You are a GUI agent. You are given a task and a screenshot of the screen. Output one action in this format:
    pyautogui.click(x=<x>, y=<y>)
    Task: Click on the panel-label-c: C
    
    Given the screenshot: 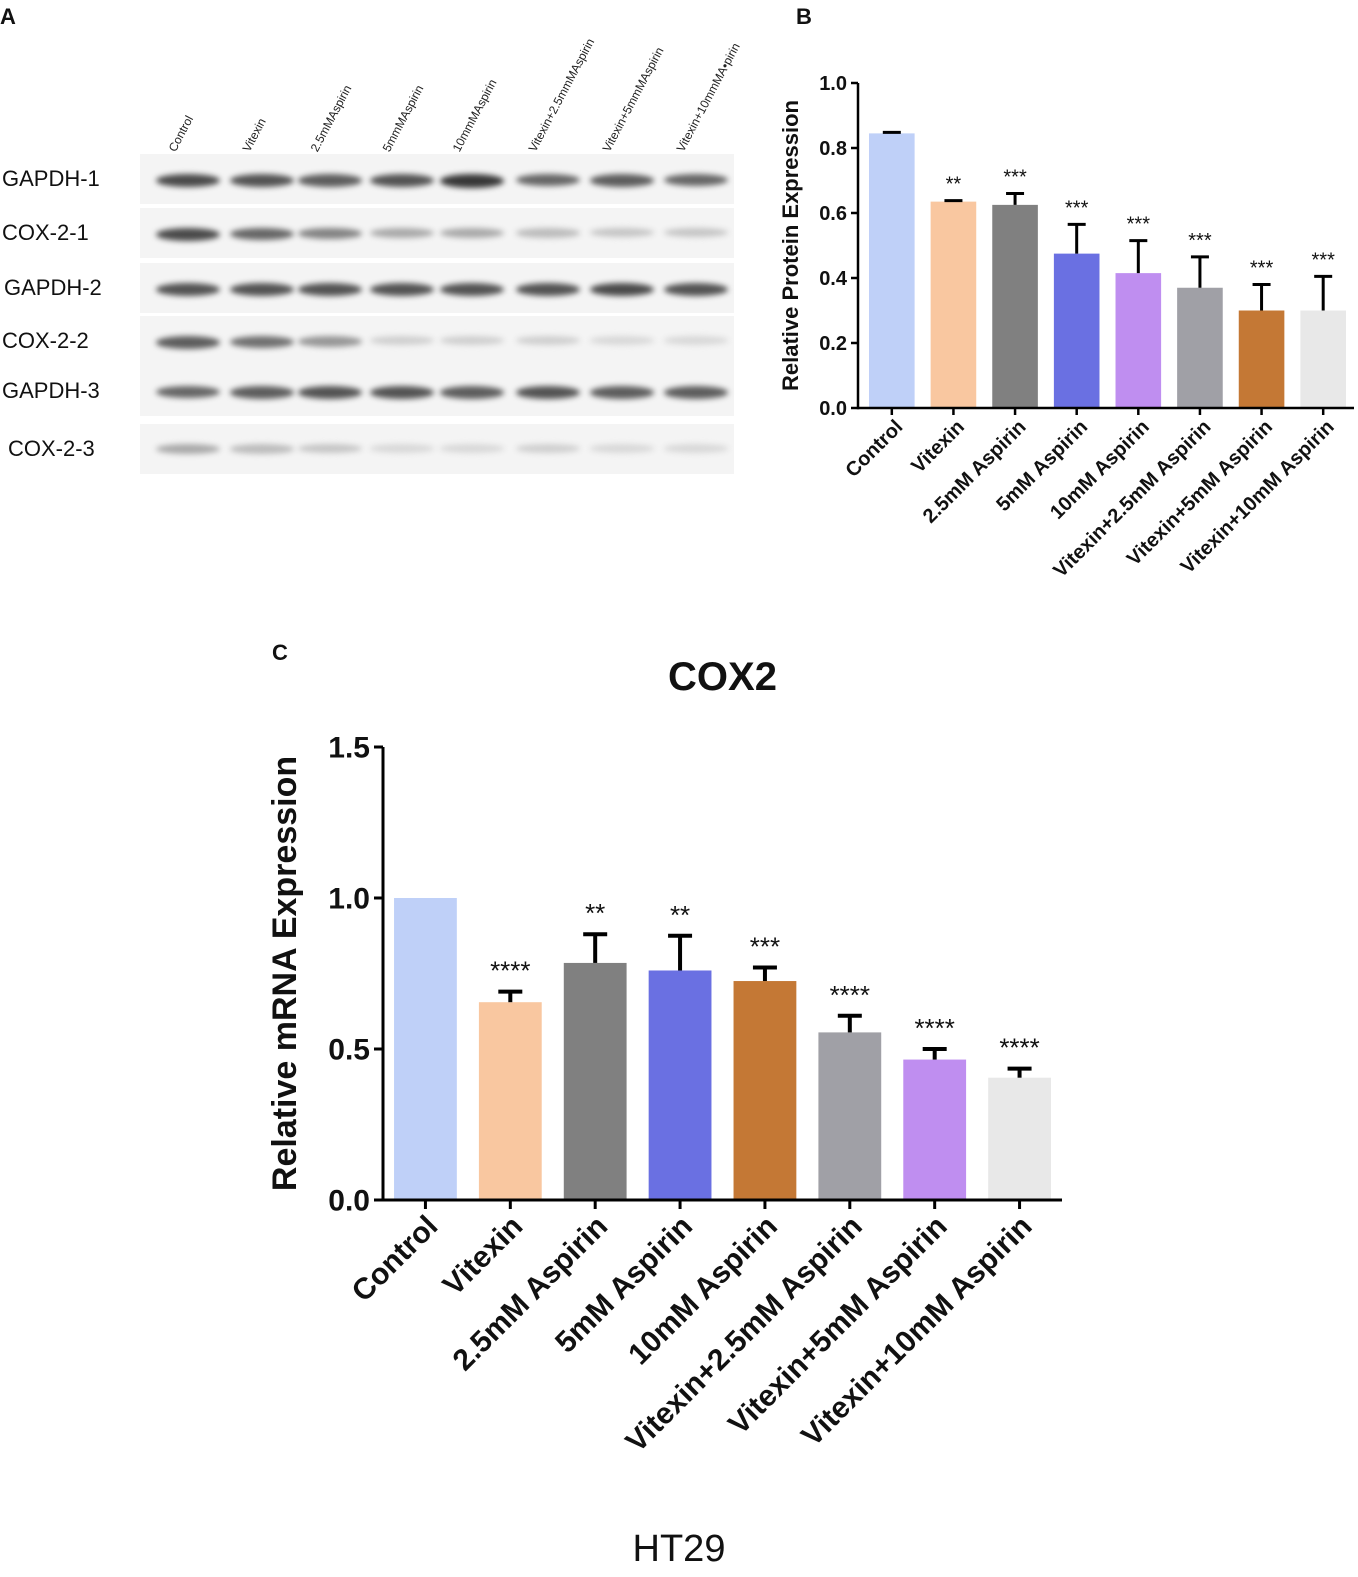 What is the action you would take?
    pyautogui.click(x=280, y=652)
    